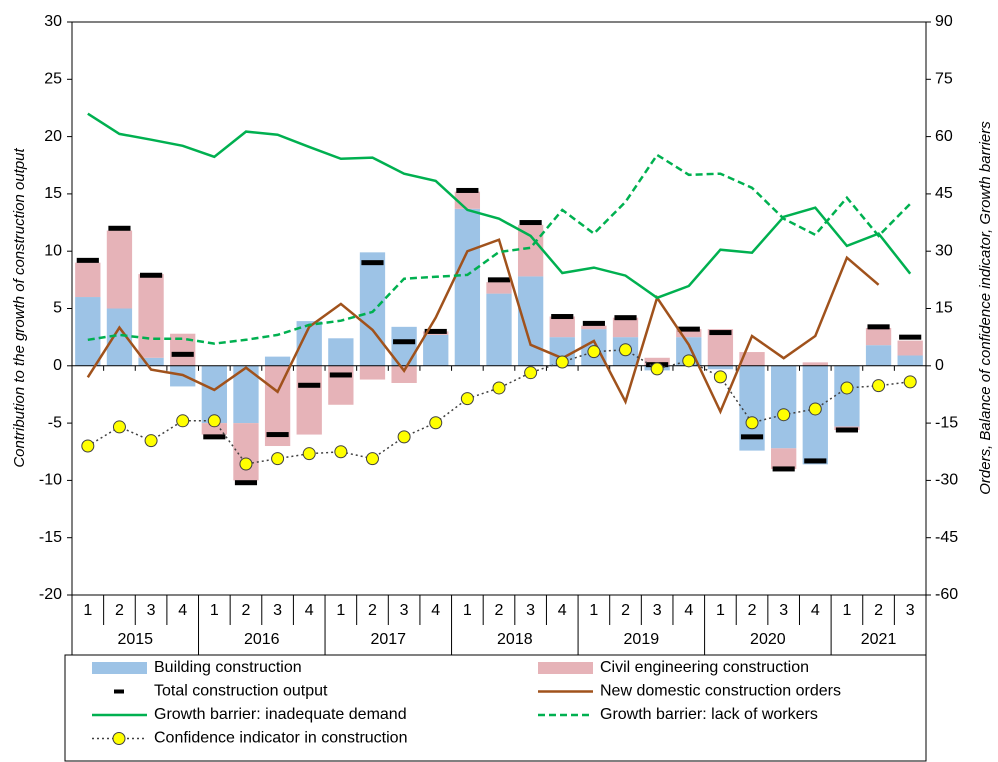 The image size is (998, 762). What do you see at coordinates (944, 193) in the screenshot?
I see `y2-tick-label: 45` at bounding box center [944, 193].